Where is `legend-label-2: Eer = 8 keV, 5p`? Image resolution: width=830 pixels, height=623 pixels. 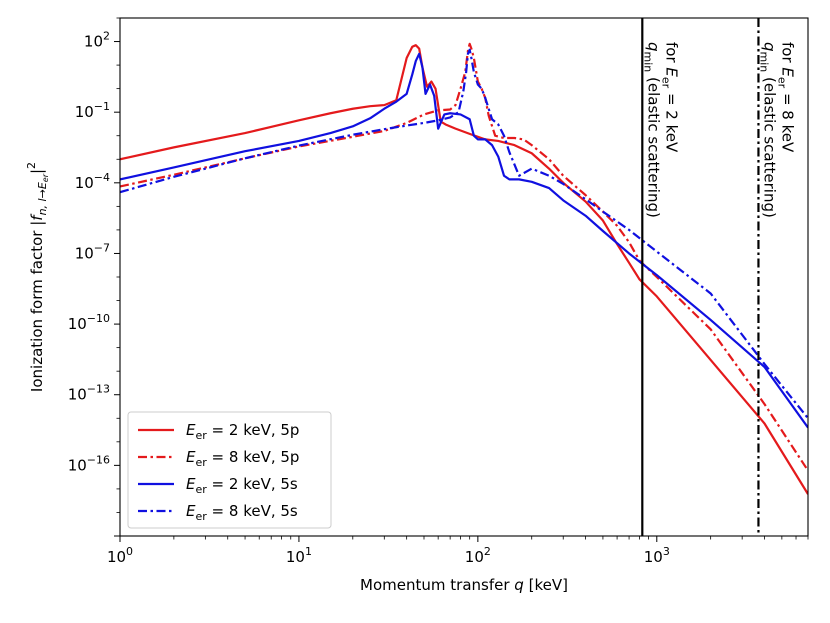 legend-label-2: Eer = 8 keV, 5p is located at coordinates (242, 458).